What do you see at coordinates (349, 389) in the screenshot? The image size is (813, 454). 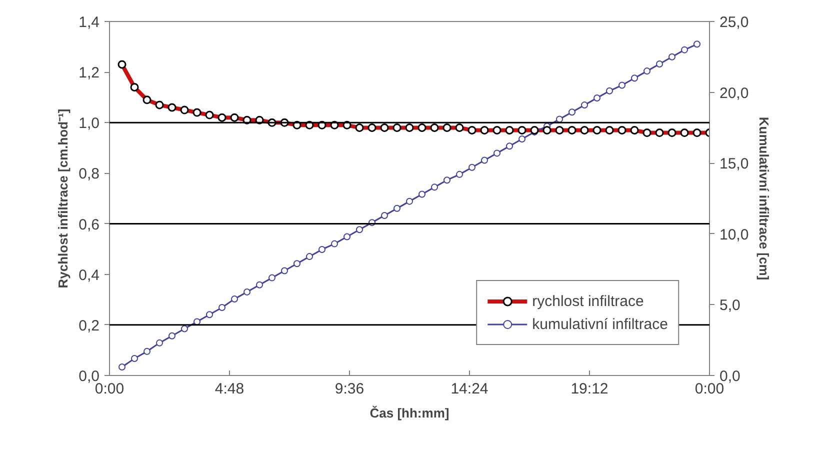 I see `x-tick-label: 9:36` at bounding box center [349, 389].